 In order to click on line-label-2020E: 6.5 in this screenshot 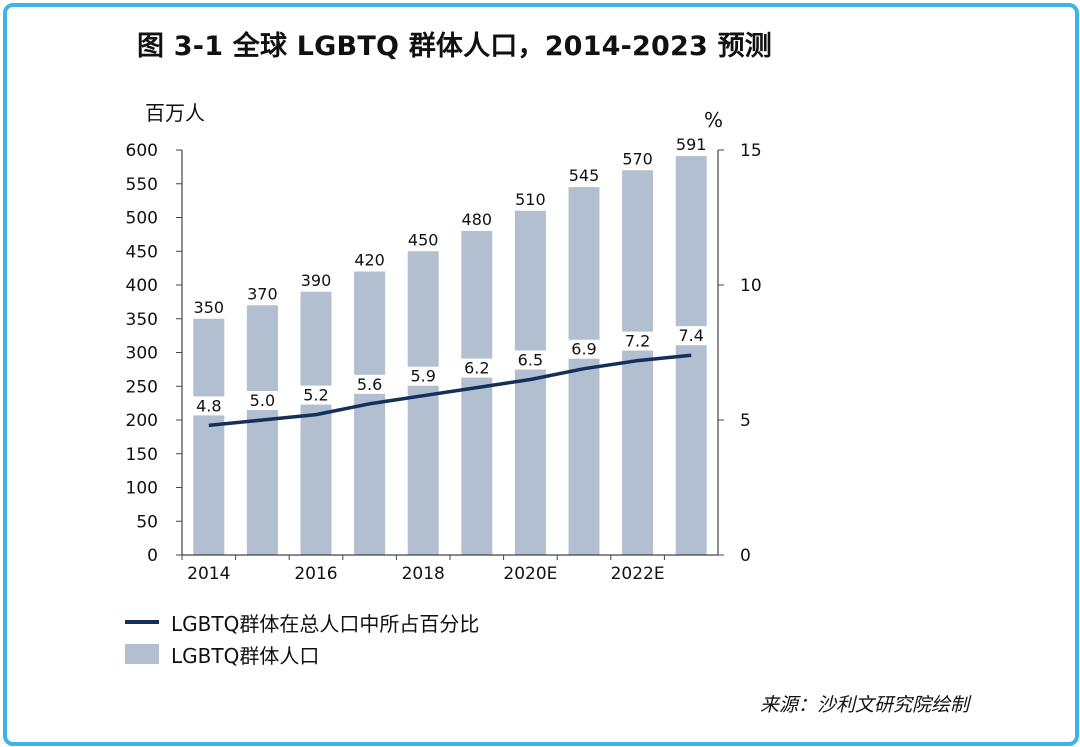, I will do `click(530, 360)`.